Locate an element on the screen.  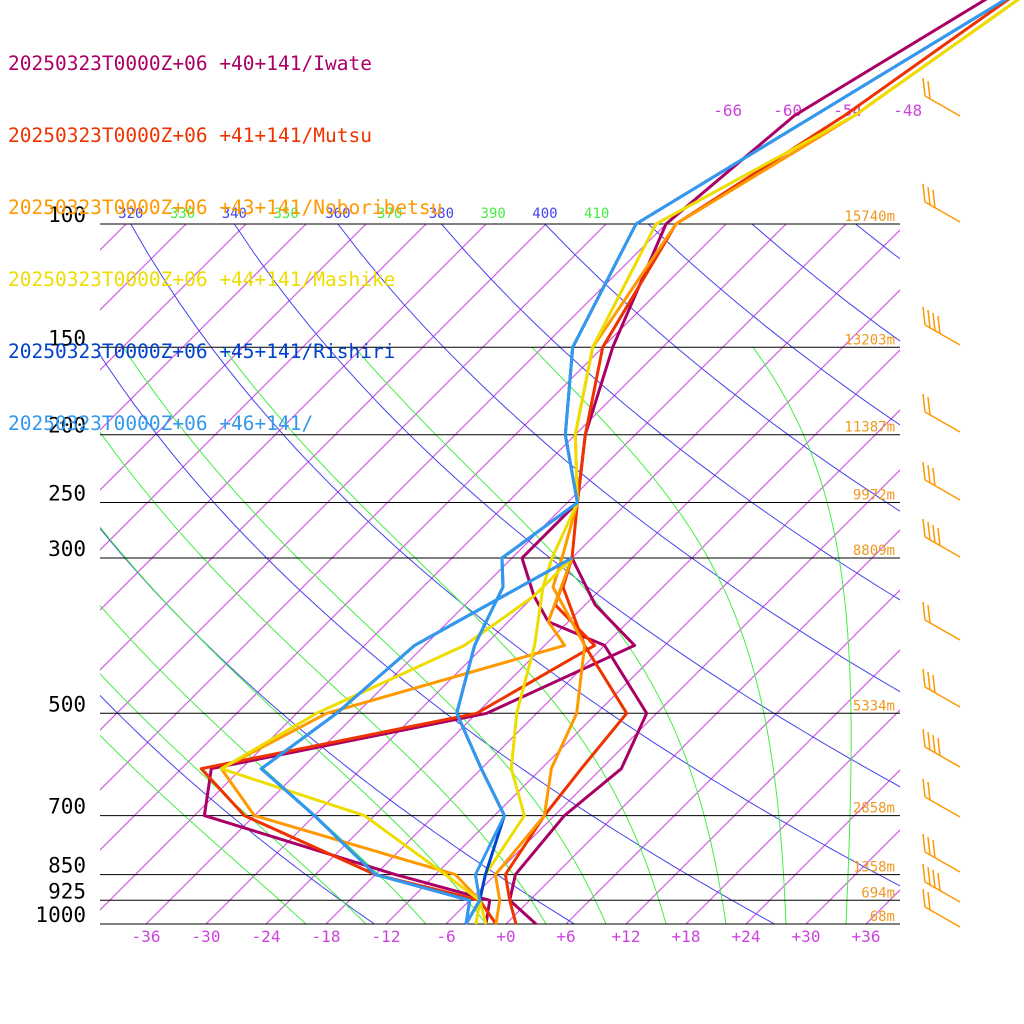
x-tick-label: +6 is located at coordinates (565, 936).